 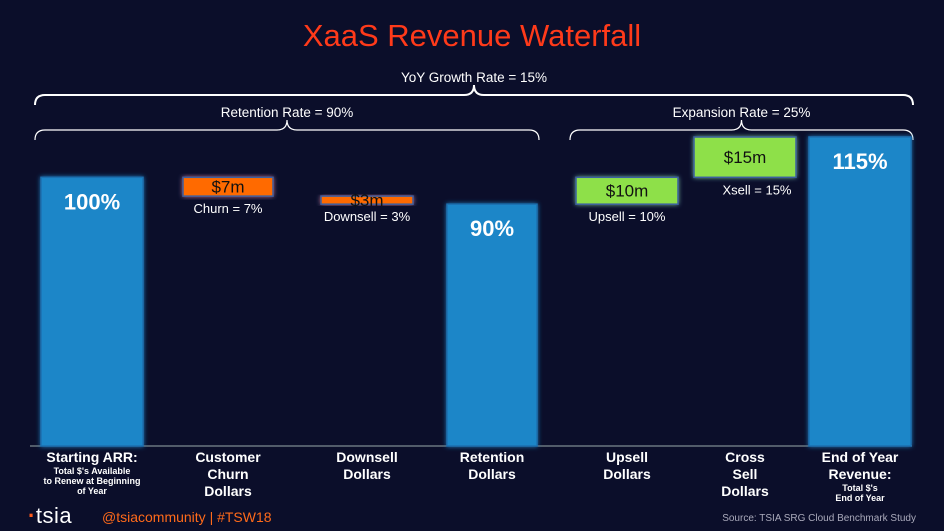 I want to click on category-label-4-0: Upsell, so click(x=627, y=457).